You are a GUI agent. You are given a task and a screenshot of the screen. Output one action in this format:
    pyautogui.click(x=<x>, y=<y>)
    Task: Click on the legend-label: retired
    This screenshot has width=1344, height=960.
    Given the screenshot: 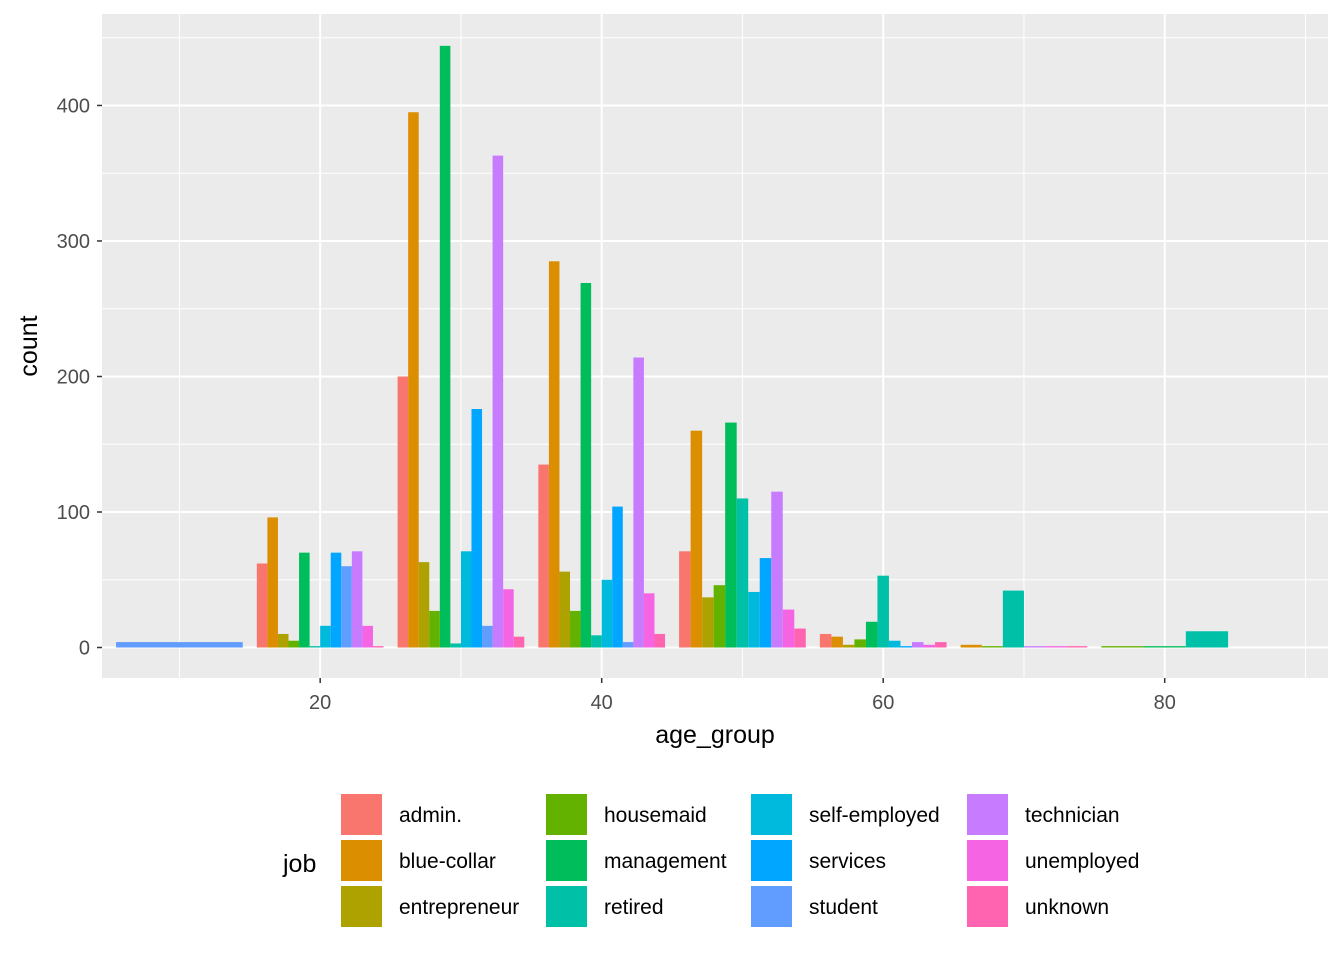 What is the action you would take?
    pyautogui.click(x=634, y=907)
    